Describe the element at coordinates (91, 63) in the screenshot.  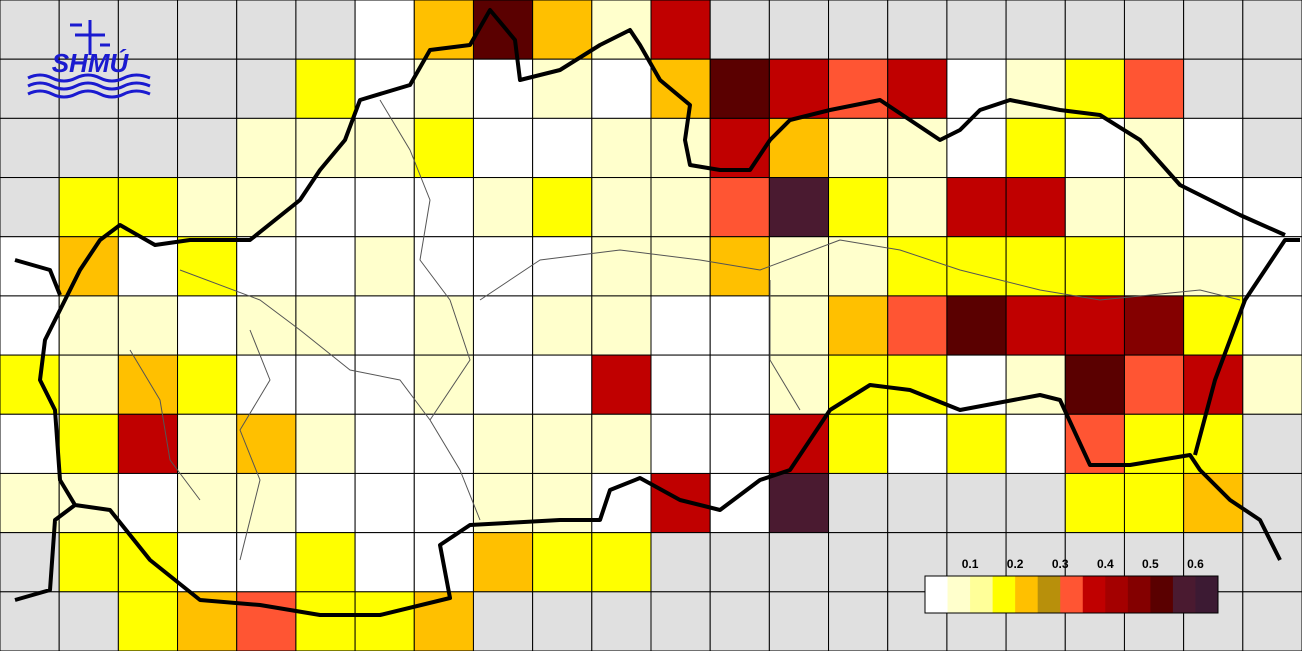
I see `logo-text: SHMÚ` at that location.